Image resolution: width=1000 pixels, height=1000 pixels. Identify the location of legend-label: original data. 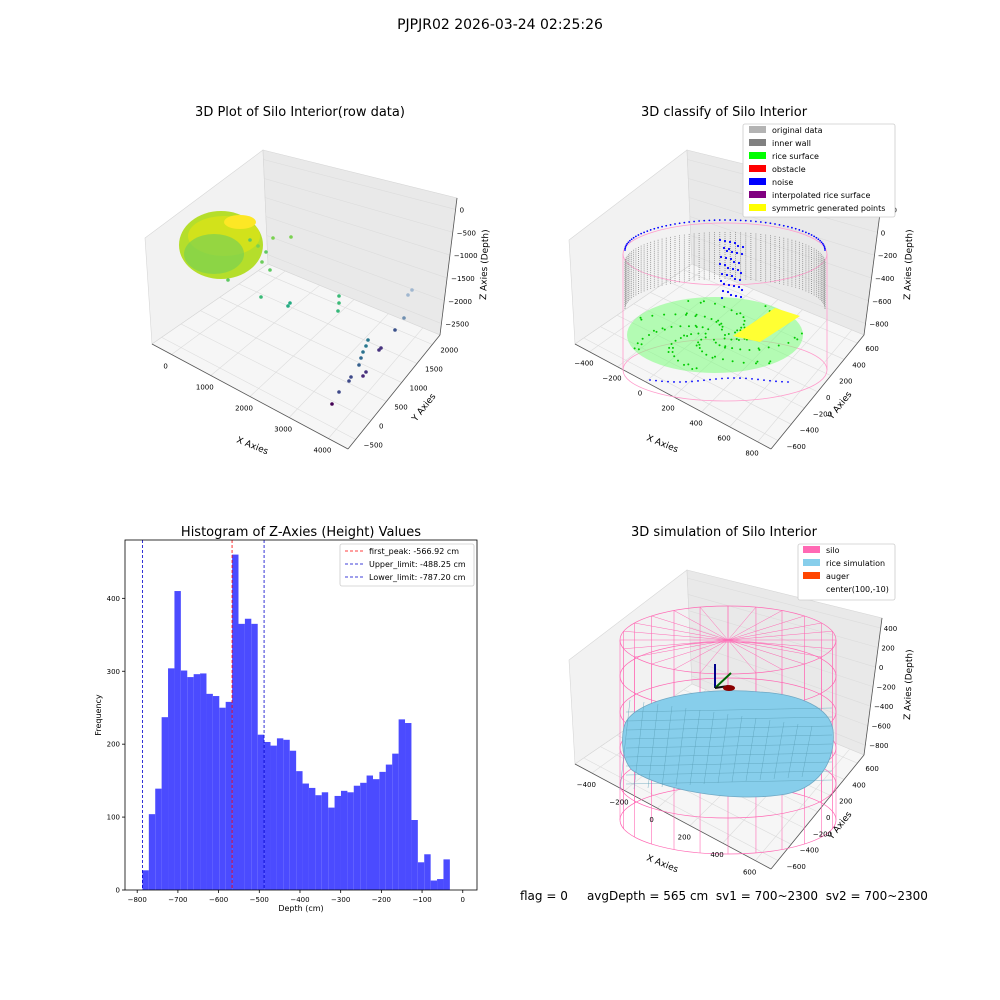
(797, 130).